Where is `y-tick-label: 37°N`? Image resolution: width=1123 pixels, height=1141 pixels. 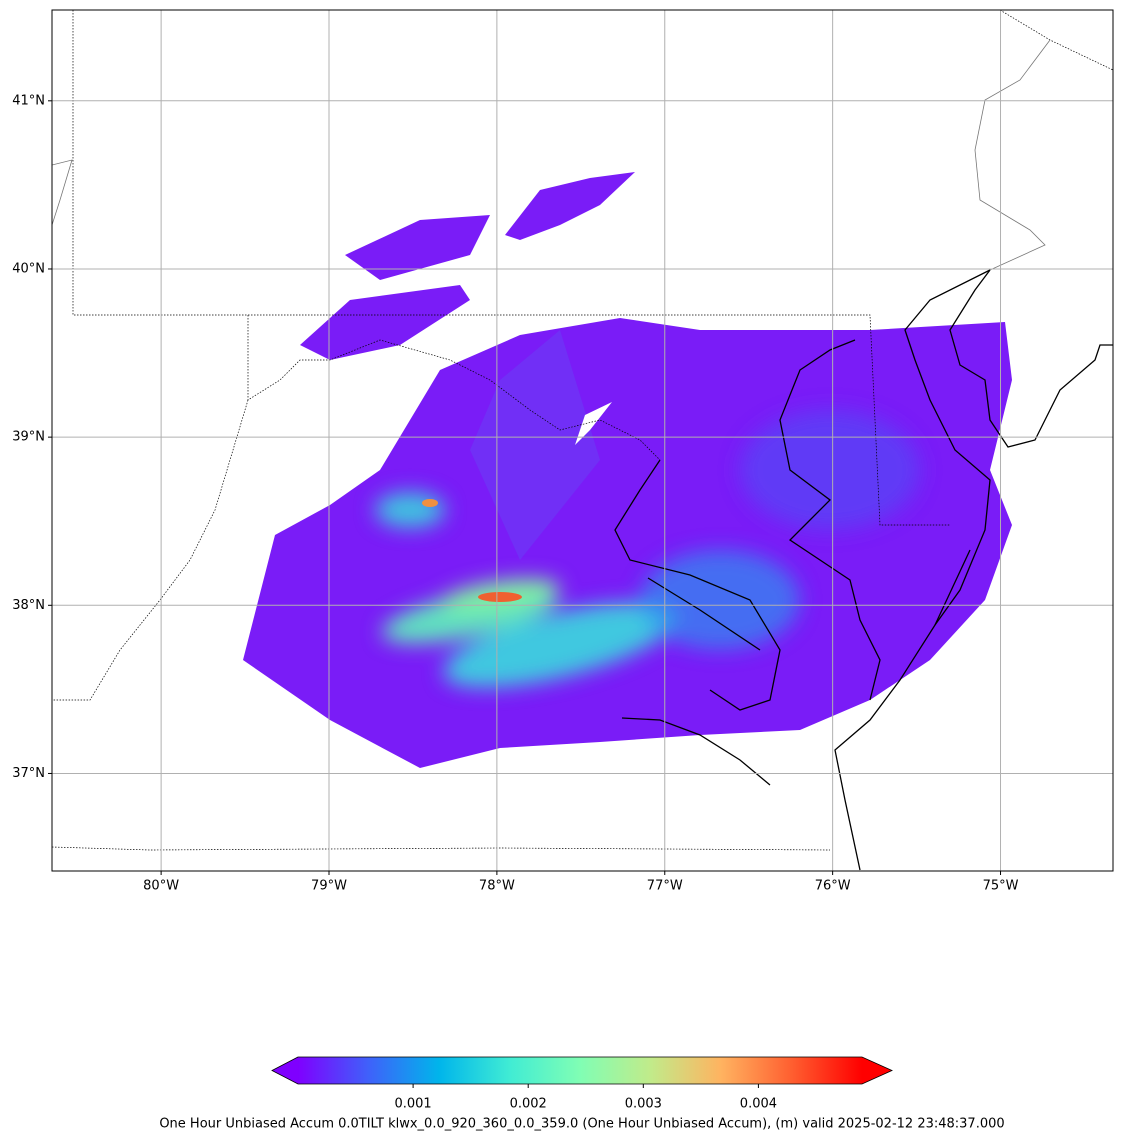 y-tick-label: 37°N is located at coordinates (28, 773).